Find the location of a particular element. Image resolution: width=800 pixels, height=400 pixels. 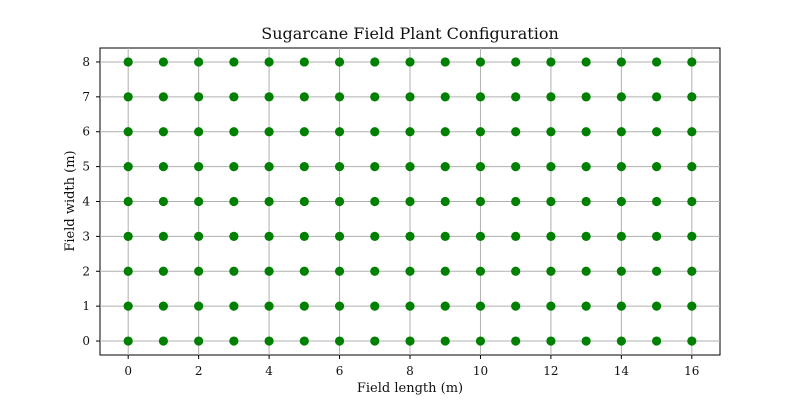

y-tick-label: 4 is located at coordinates (86, 202).